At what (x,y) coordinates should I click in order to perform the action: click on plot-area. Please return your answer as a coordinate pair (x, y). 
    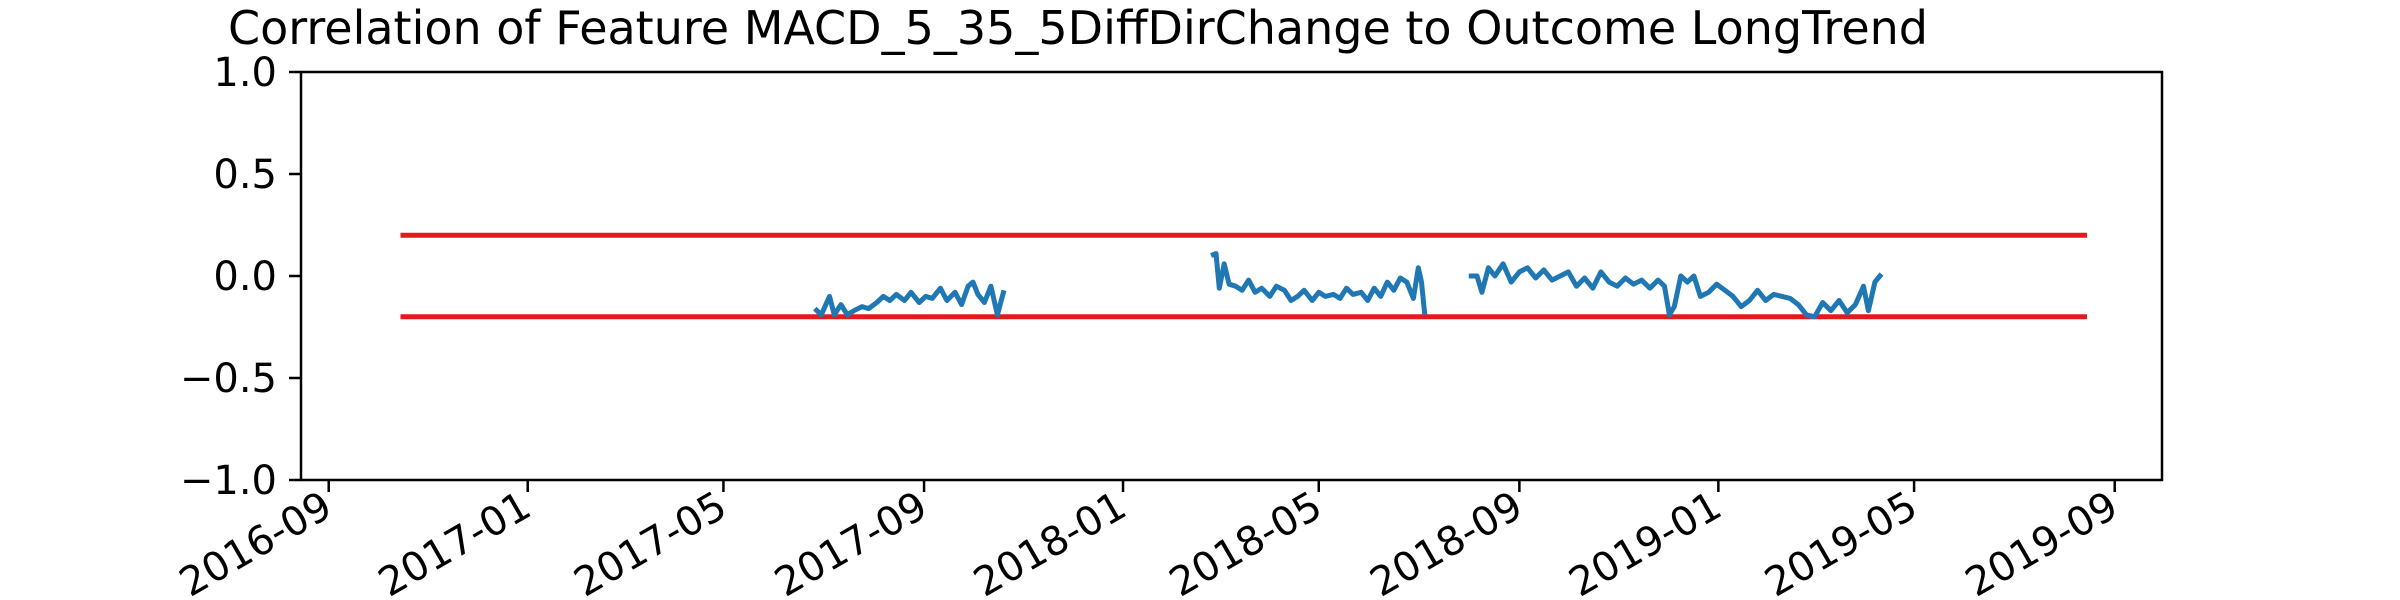
    Looking at the image, I should click on (1243, 276).